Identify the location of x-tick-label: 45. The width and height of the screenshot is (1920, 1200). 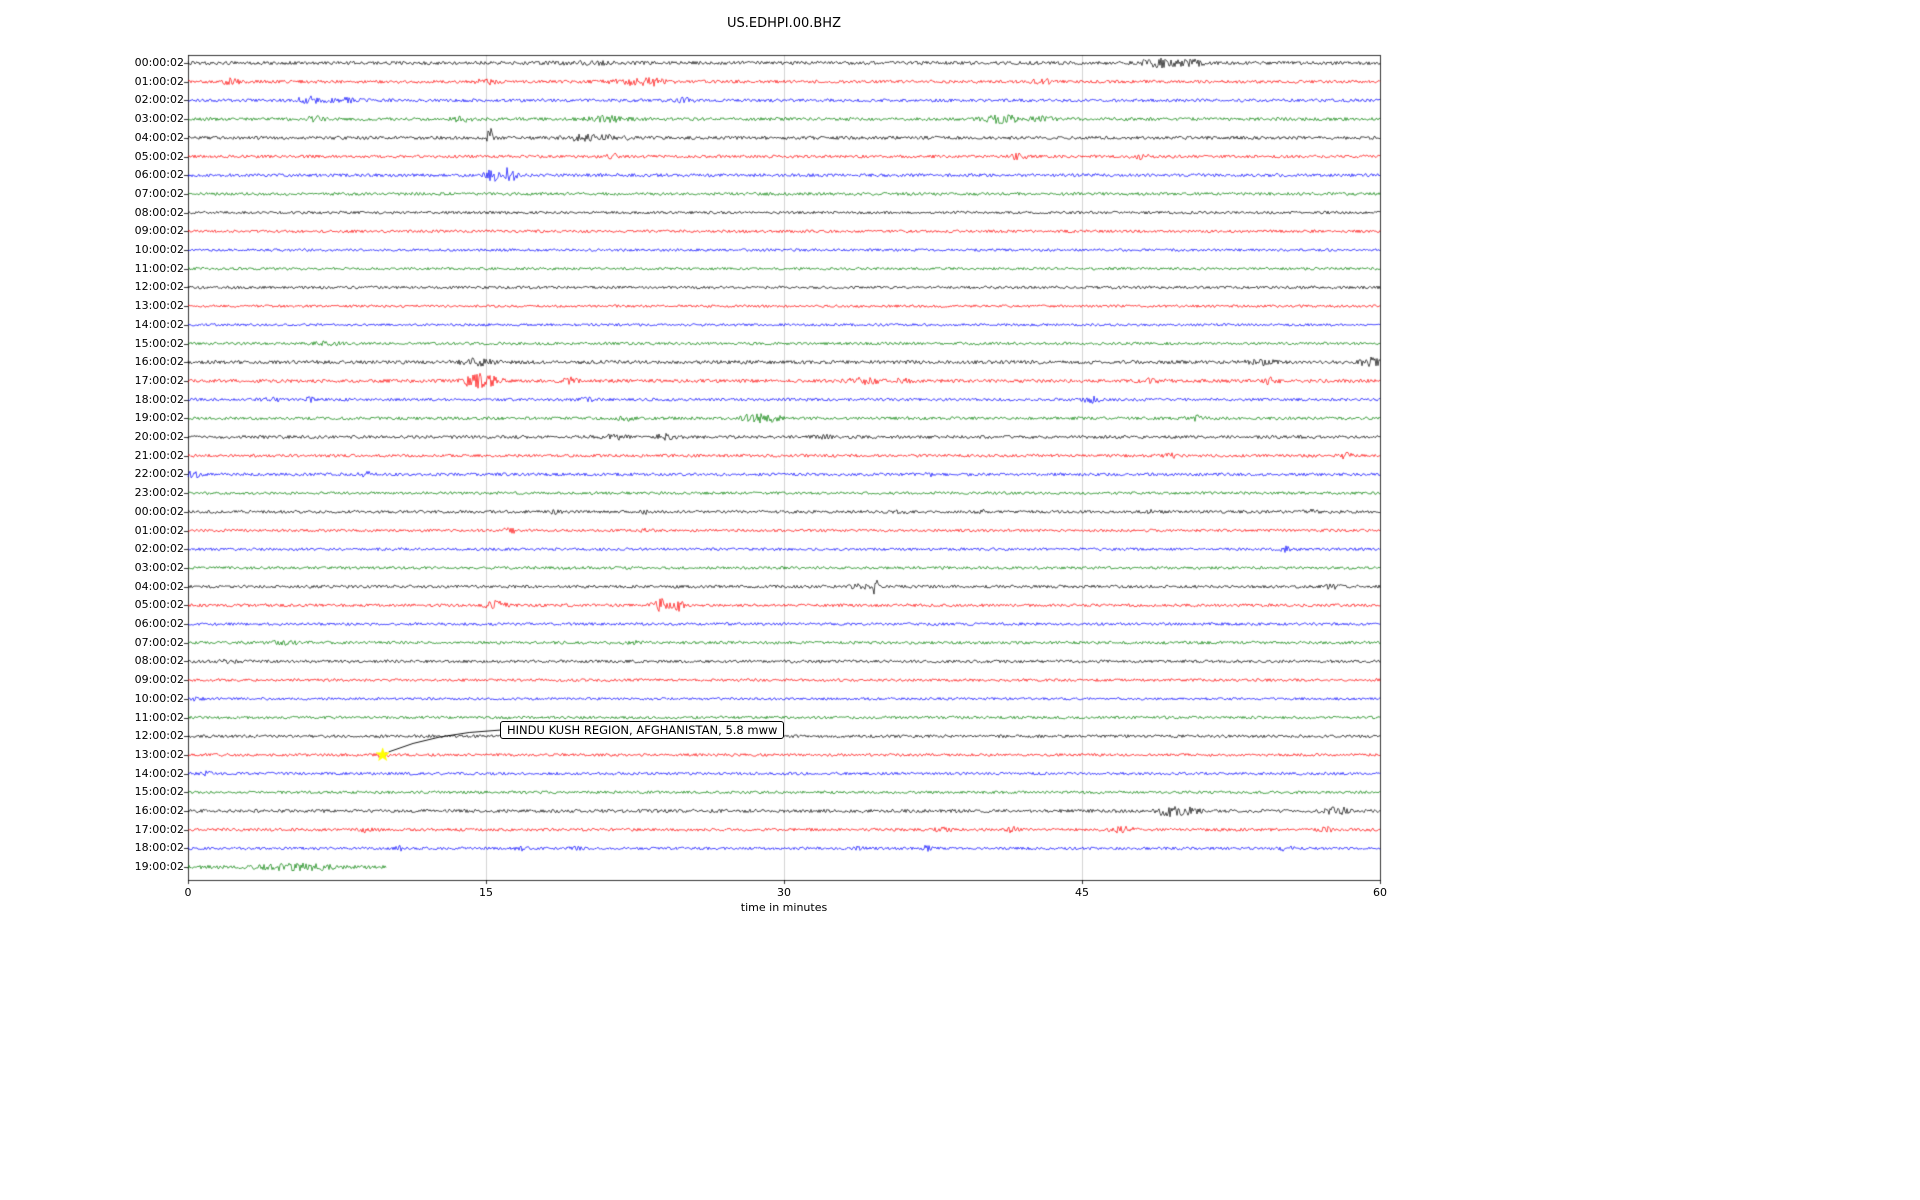
(1082, 892).